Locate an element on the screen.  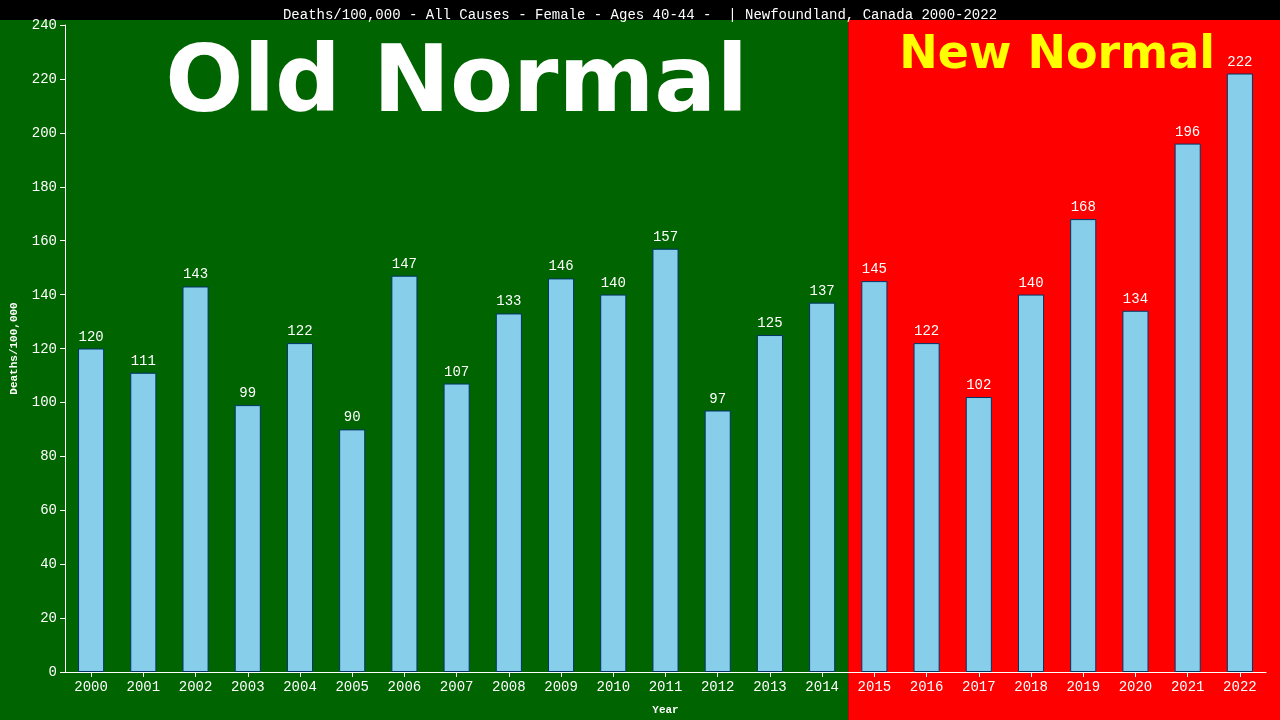
data-label: 102 is located at coordinates (979, 385).